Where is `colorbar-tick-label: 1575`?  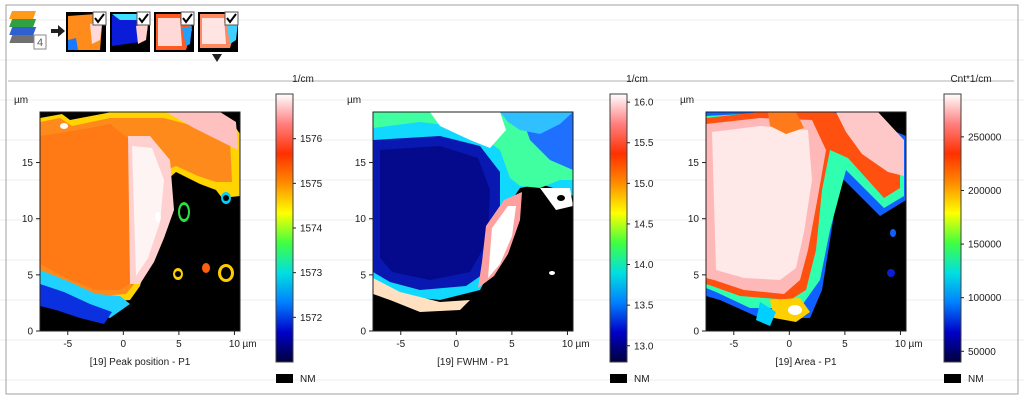 colorbar-tick-label: 1575 is located at coordinates (311, 184).